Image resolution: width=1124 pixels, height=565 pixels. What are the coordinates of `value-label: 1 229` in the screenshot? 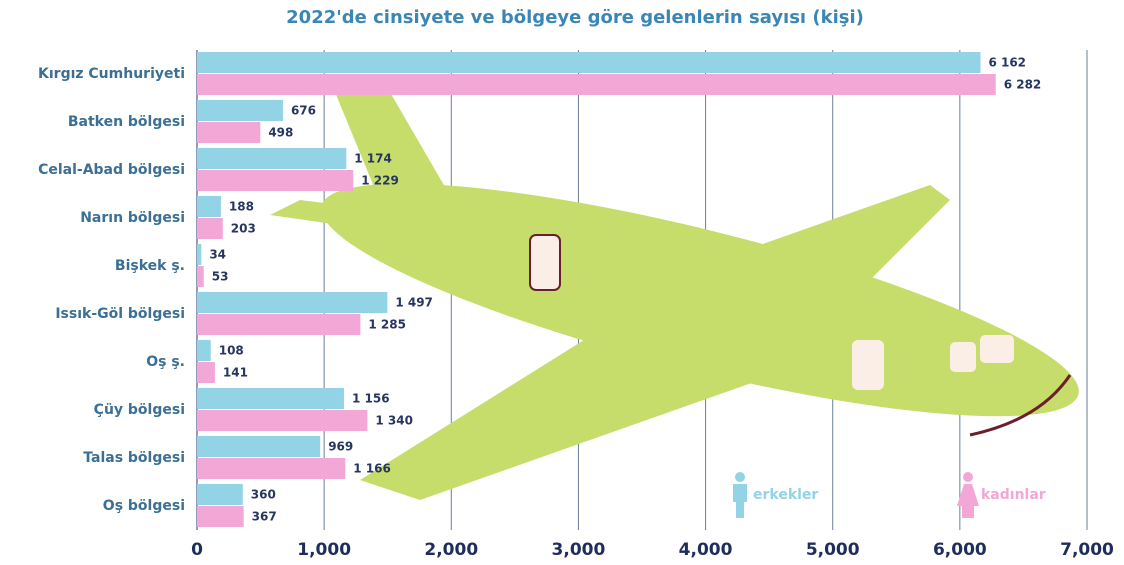 It's located at (380, 181).